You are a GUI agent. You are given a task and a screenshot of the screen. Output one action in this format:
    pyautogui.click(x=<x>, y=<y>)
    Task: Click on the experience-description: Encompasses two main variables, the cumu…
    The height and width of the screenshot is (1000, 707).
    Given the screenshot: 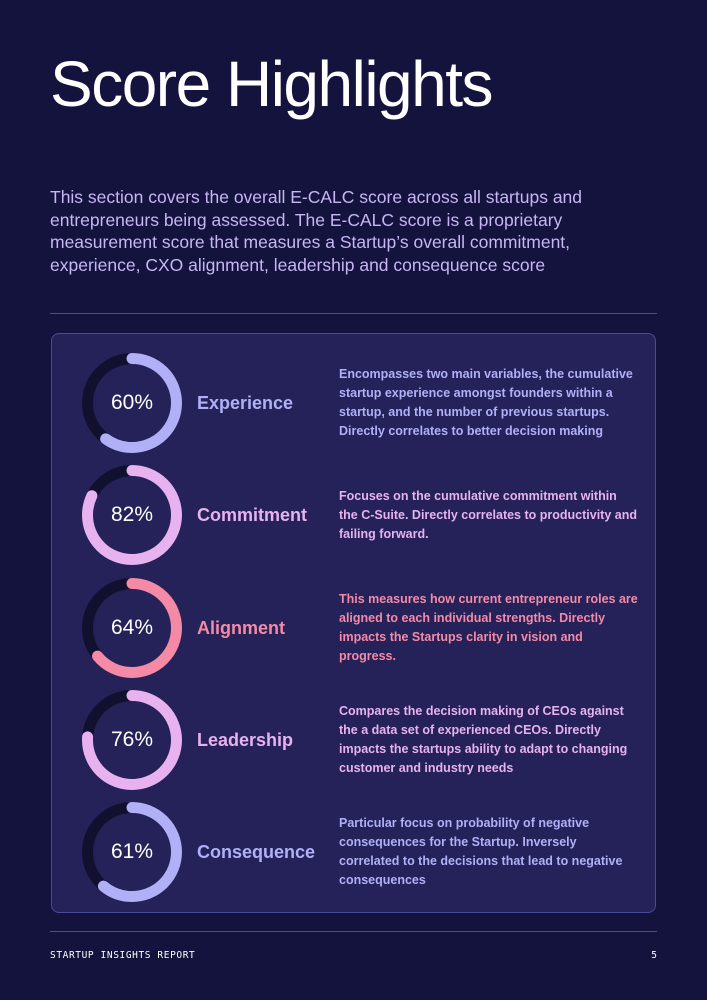 What is the action you would take?
    pyautogui.click(x=486, y=402)
    